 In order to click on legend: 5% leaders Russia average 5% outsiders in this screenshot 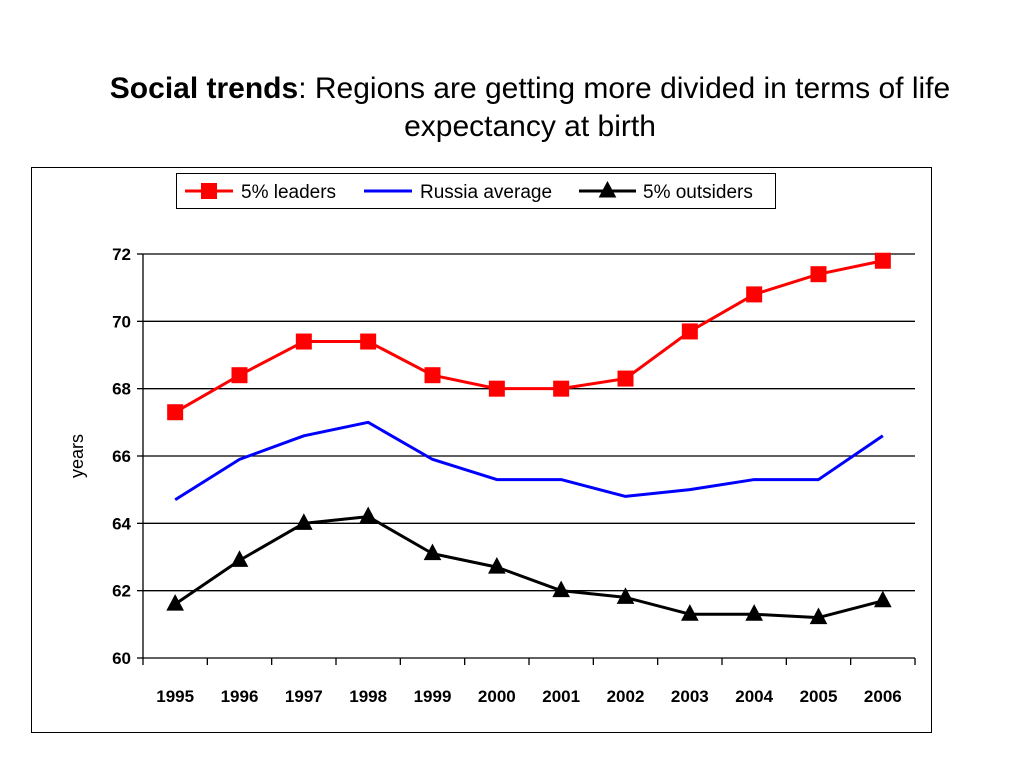, I will do `click(476, 191)`.